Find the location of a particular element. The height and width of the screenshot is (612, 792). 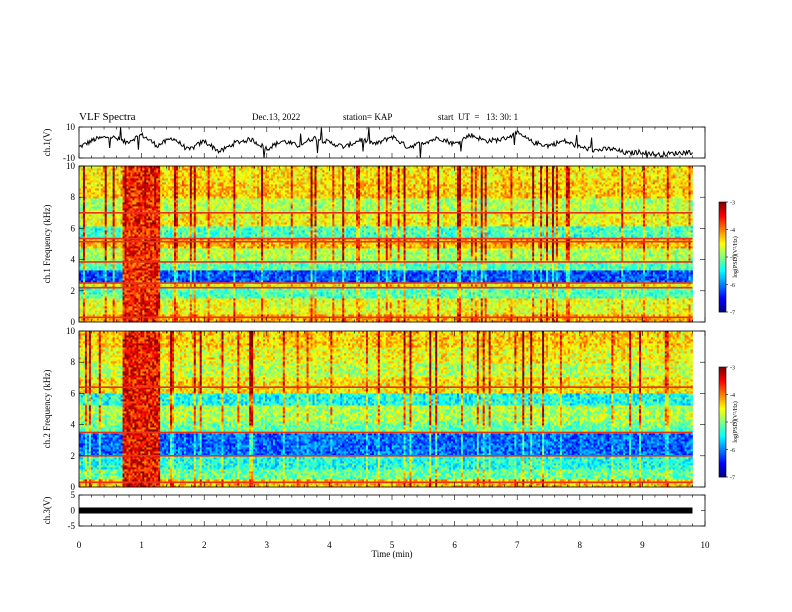

ch1-spectrogram-colorbar-tick-4: -7 is located at coordinates (732, 314).